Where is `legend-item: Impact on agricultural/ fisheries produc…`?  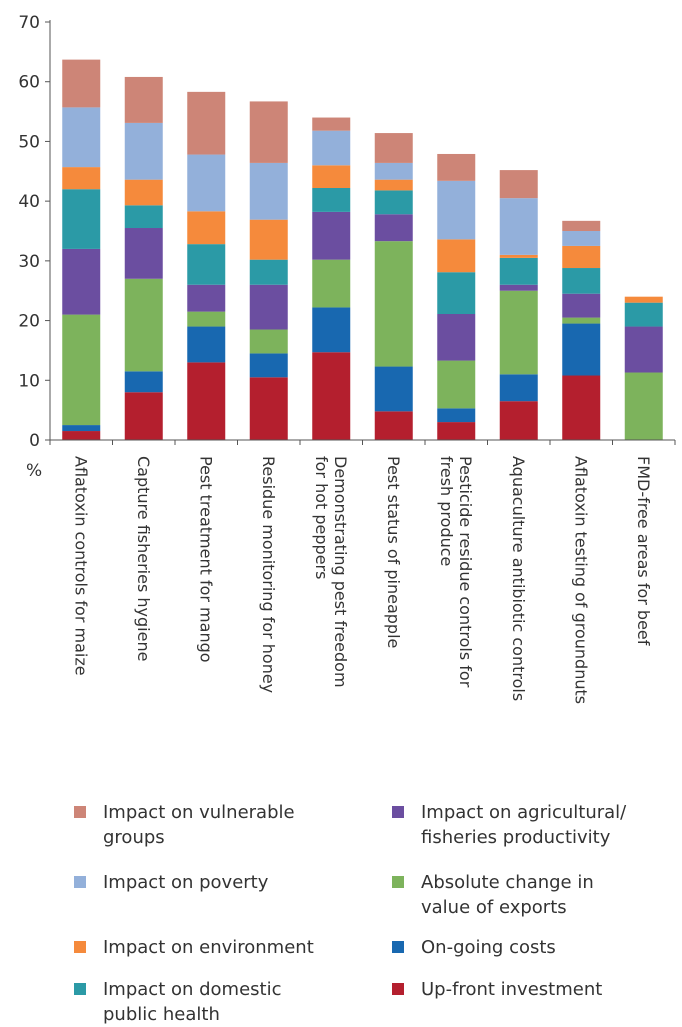 legend-item: Impact on agricultural/ fisheries produc… is located at coordinates (537, 825).